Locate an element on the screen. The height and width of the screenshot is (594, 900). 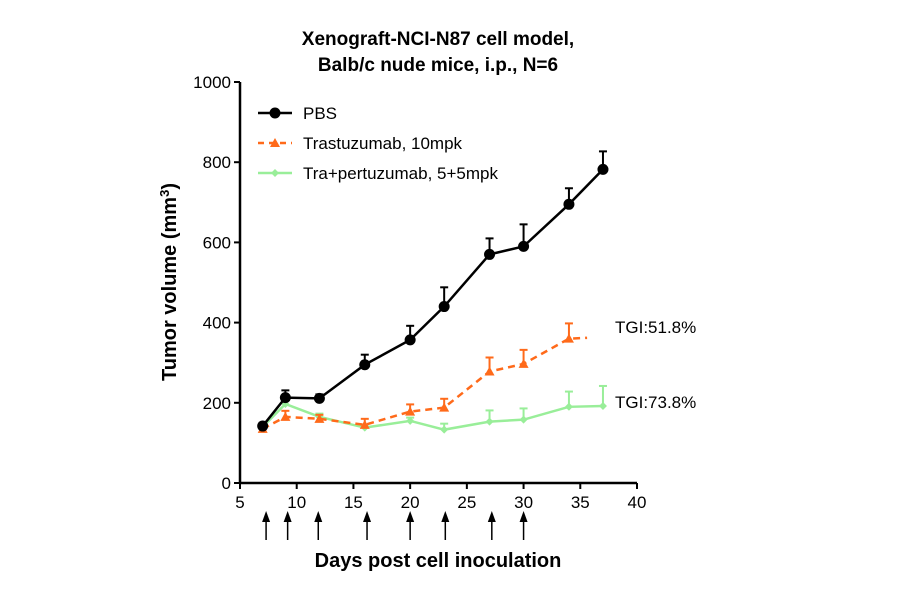
y-axis-label: Tumor volume (mm3) is located at coordinates (169, 282).